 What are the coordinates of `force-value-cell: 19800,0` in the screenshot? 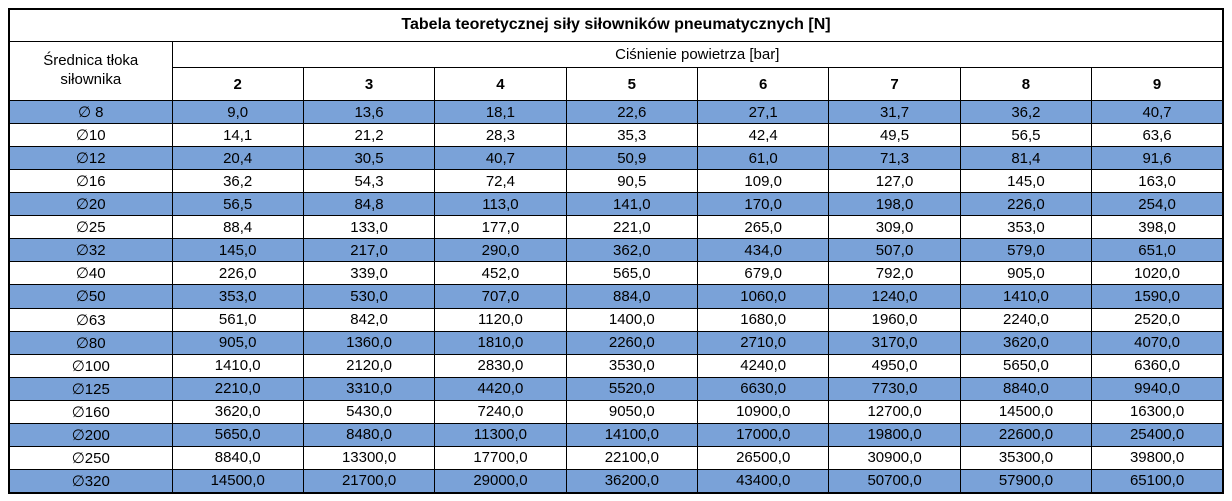 It's located at (894, 434).